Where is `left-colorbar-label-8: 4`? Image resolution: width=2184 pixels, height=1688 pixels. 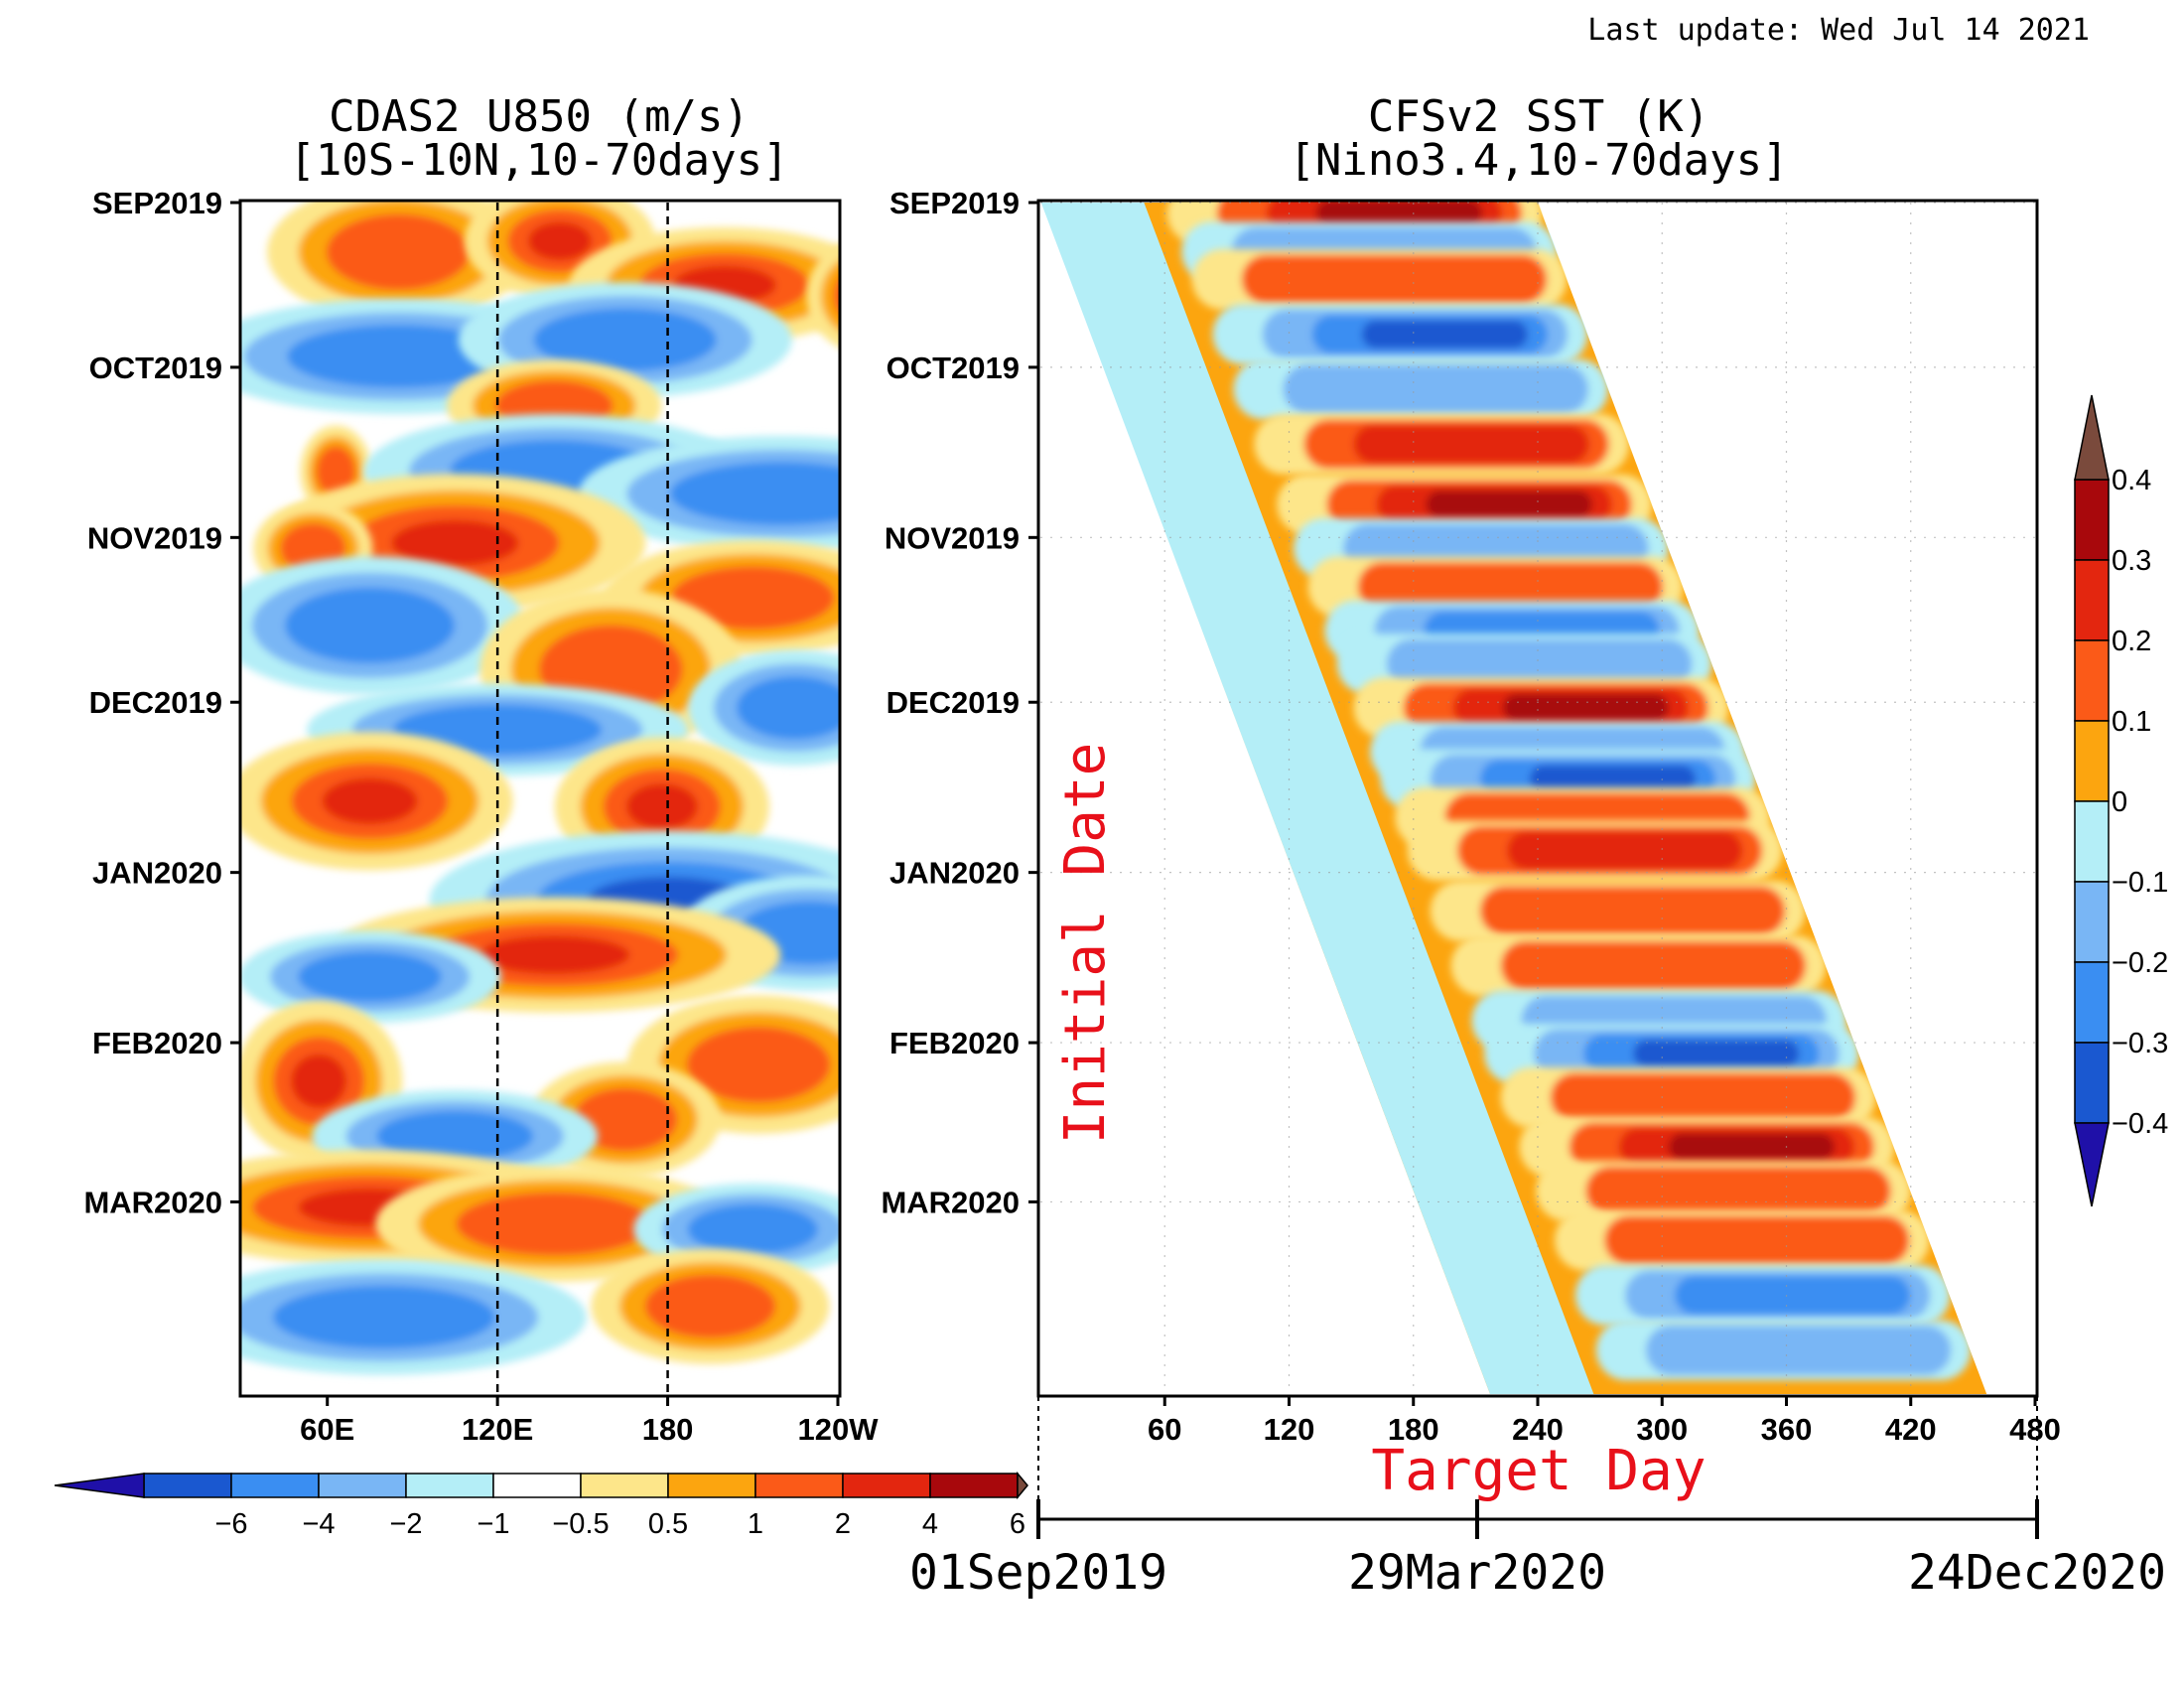 left-colorbar-label-8: 4 is located at coordinates (930, 1524).